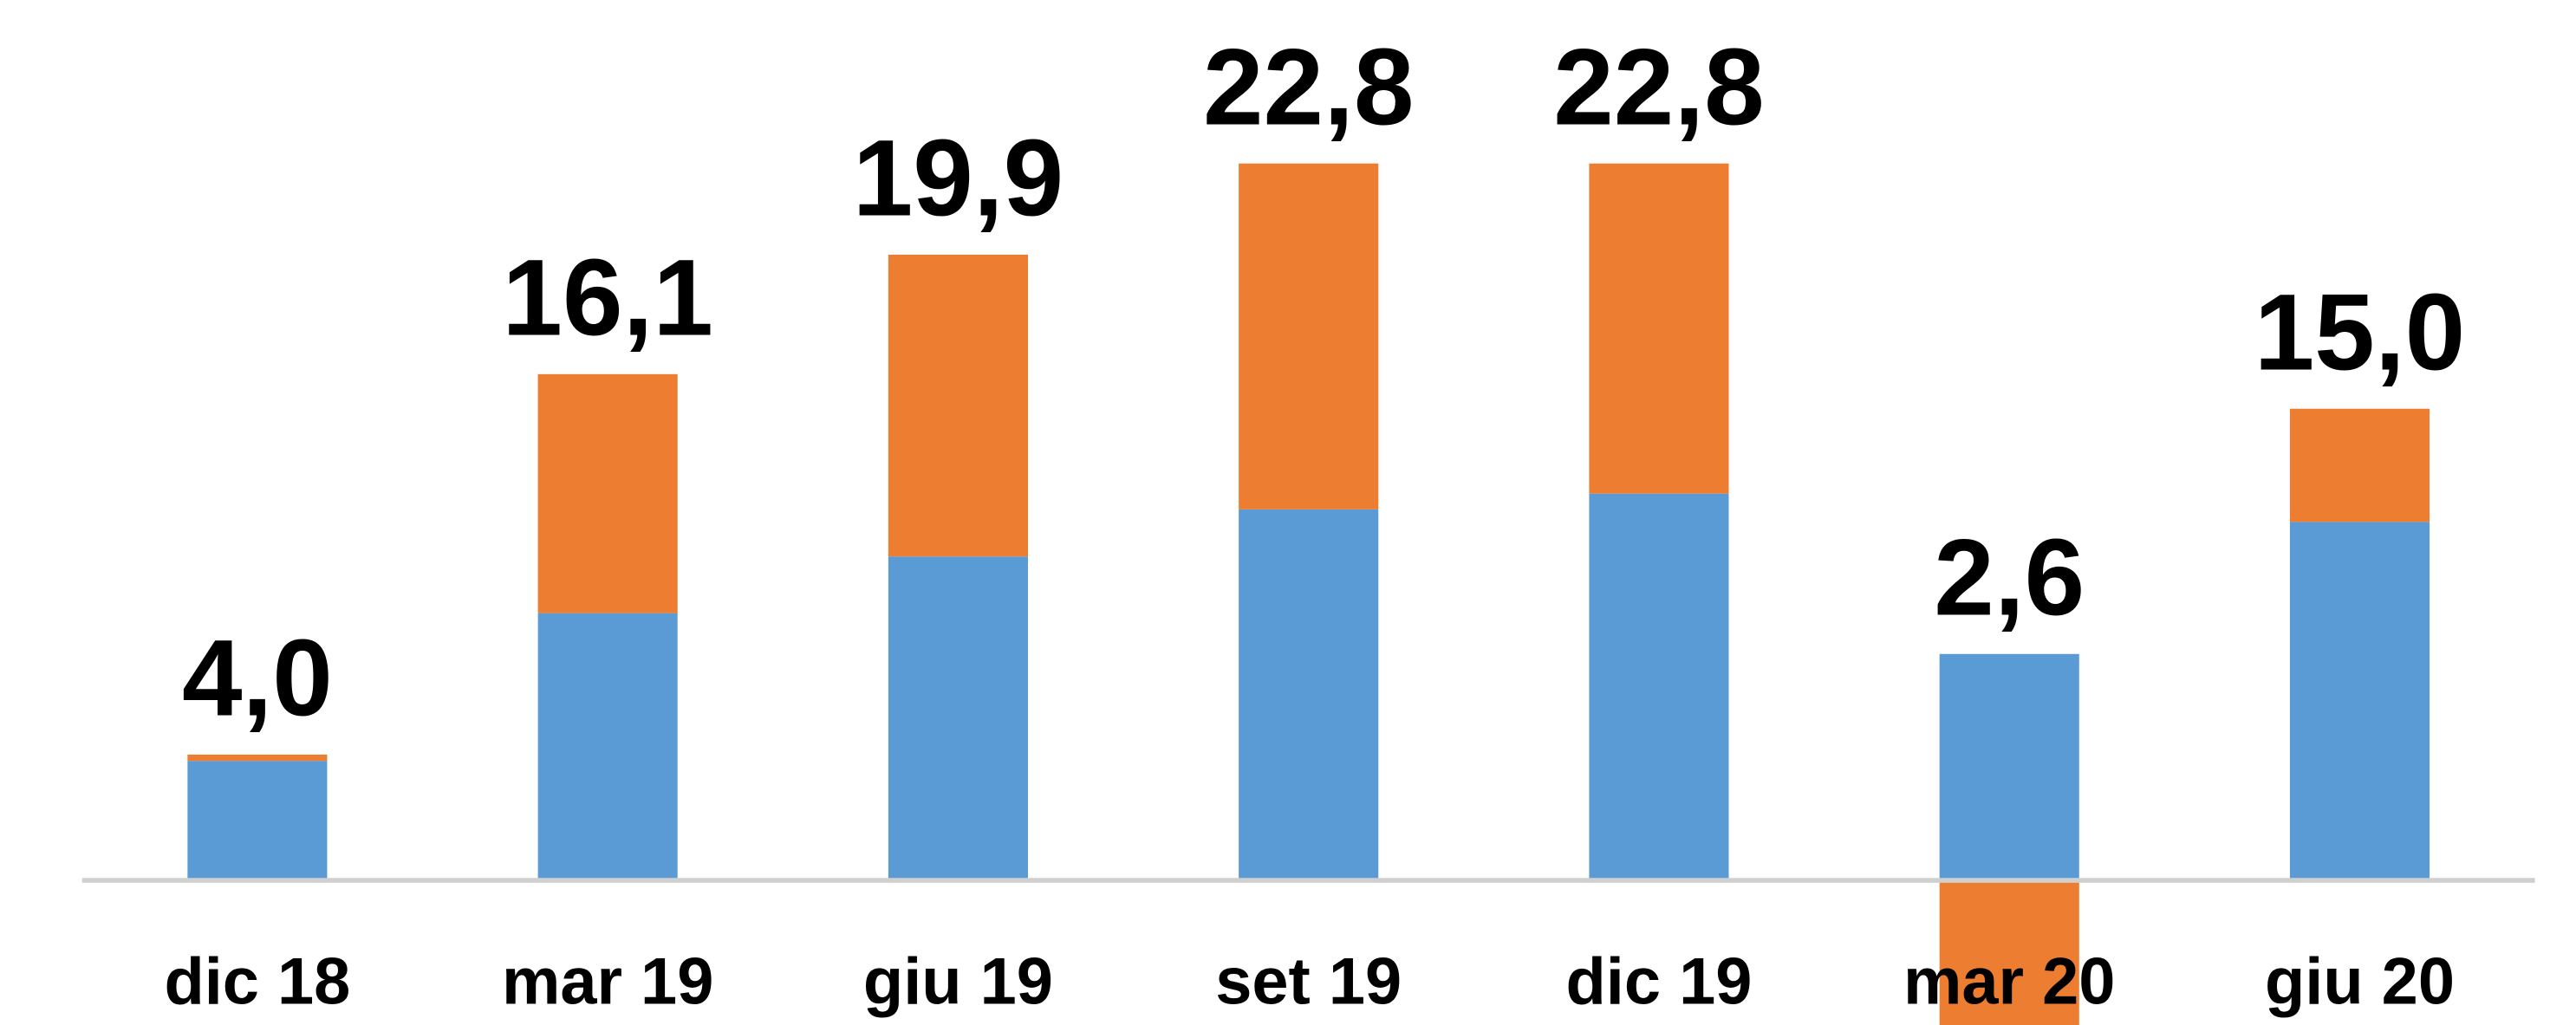  Describe the element at coordinates (607, 981) in the screenshot. I see `x-tick-label: mar 19` at that location.